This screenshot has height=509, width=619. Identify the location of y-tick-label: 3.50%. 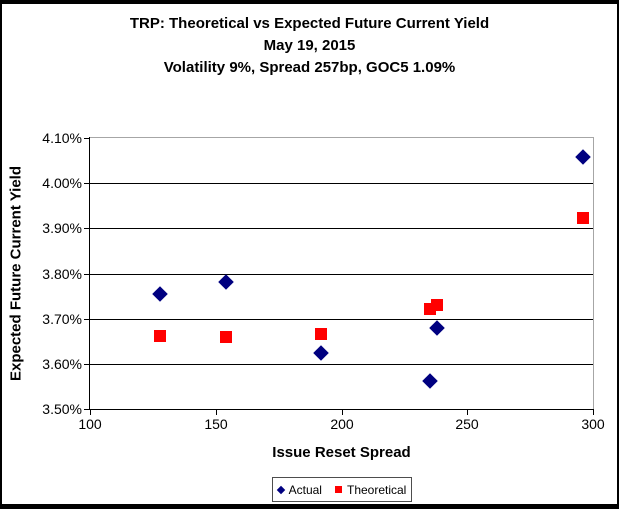
(62, 409).